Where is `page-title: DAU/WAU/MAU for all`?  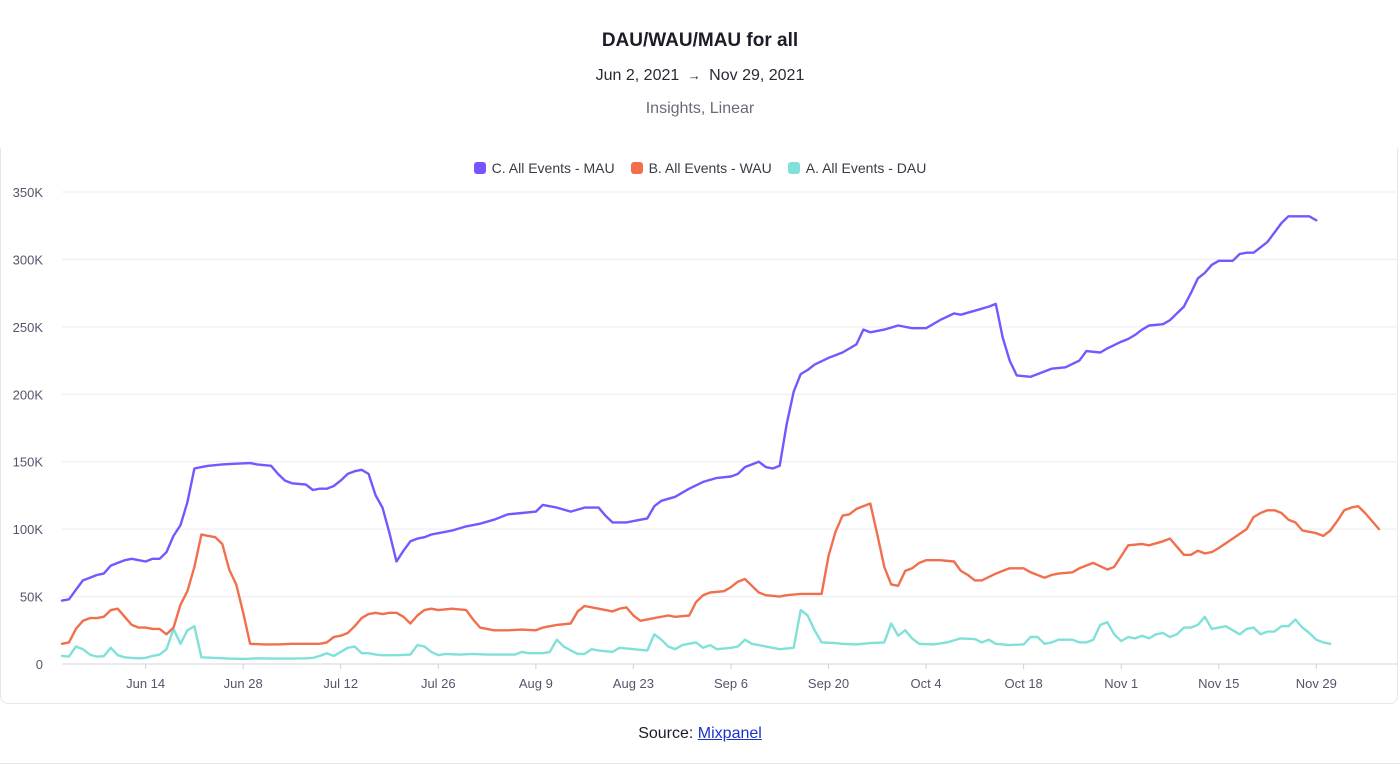 page-title: DAU/WAU/MAU for all is located at coordinates (700, 40).